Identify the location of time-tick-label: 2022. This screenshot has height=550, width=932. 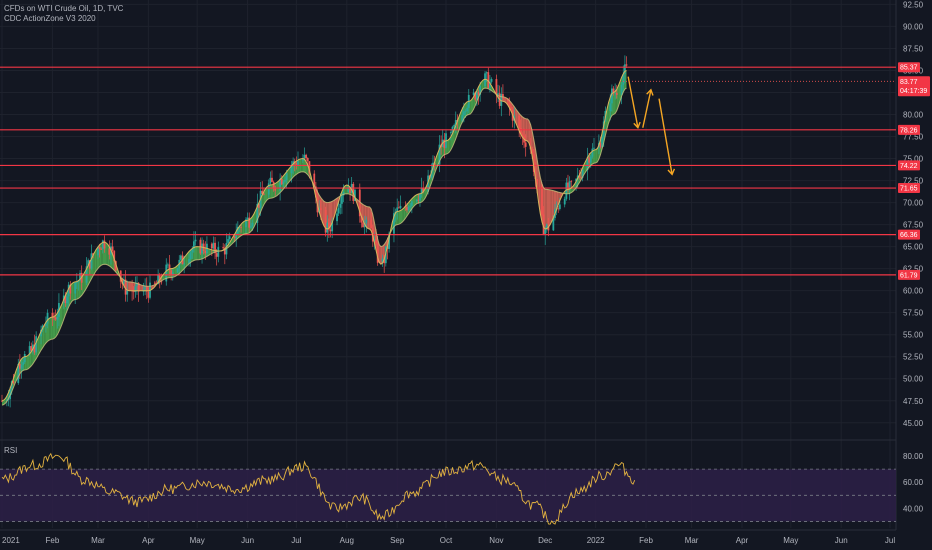
(596, 540).